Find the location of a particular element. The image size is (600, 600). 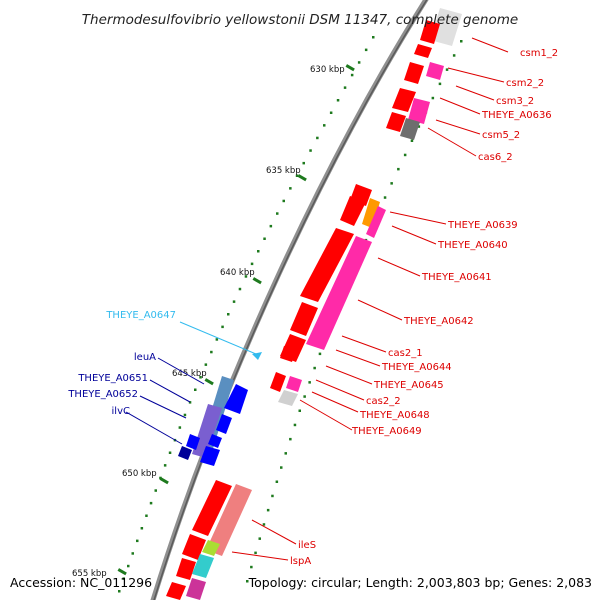

gene-block-thyeye0642 is located at coordinates (339, 293).